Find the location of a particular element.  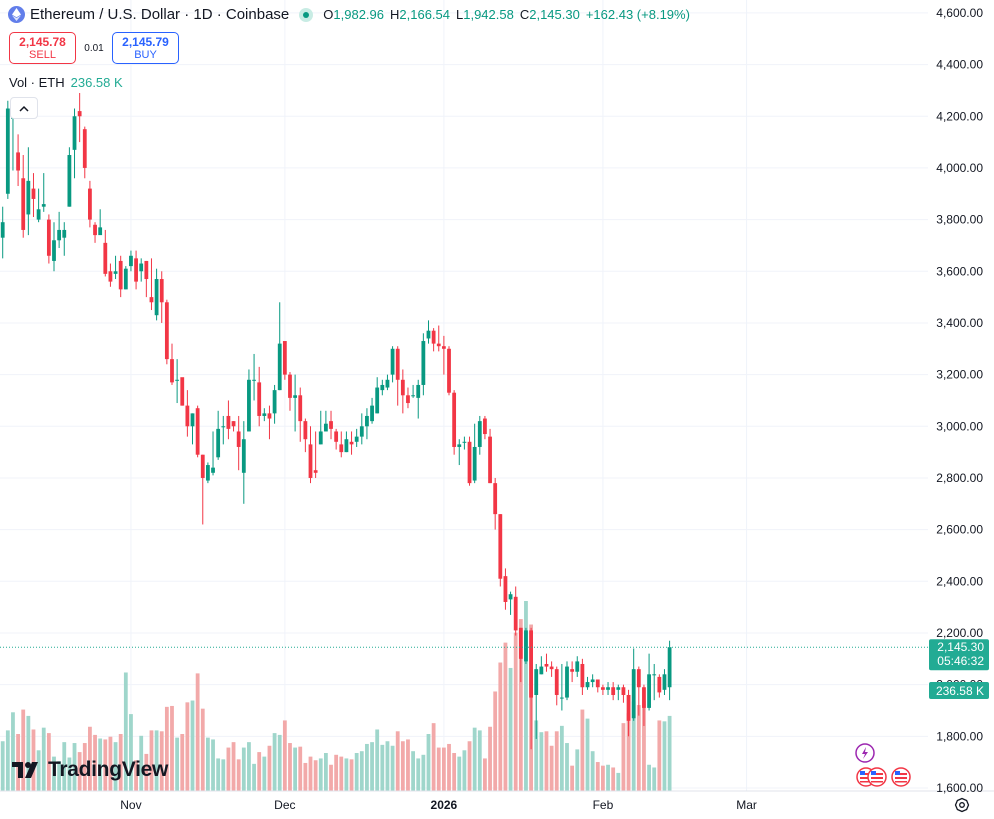

y-tick-label: 2,200.00 is located at coordinates (959, 633).